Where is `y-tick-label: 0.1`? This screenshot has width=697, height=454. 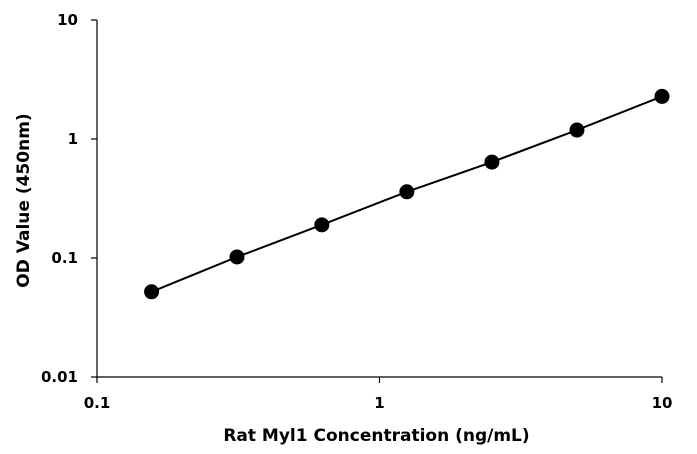
y-tick-label: 0.1 is located at coordinates (64, 258).